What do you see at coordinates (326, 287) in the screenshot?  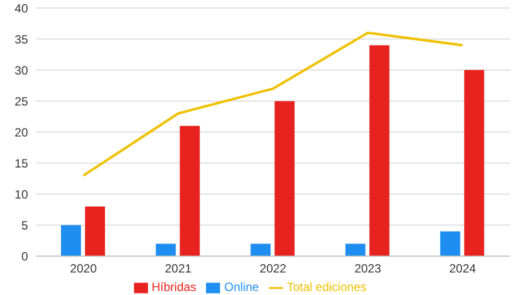 I see `legend-label: Total ediciones` at bounding box center [326, 287].